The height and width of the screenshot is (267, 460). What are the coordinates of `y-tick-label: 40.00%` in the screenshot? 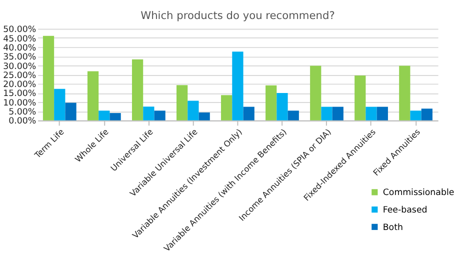 It's located at (19, 48).